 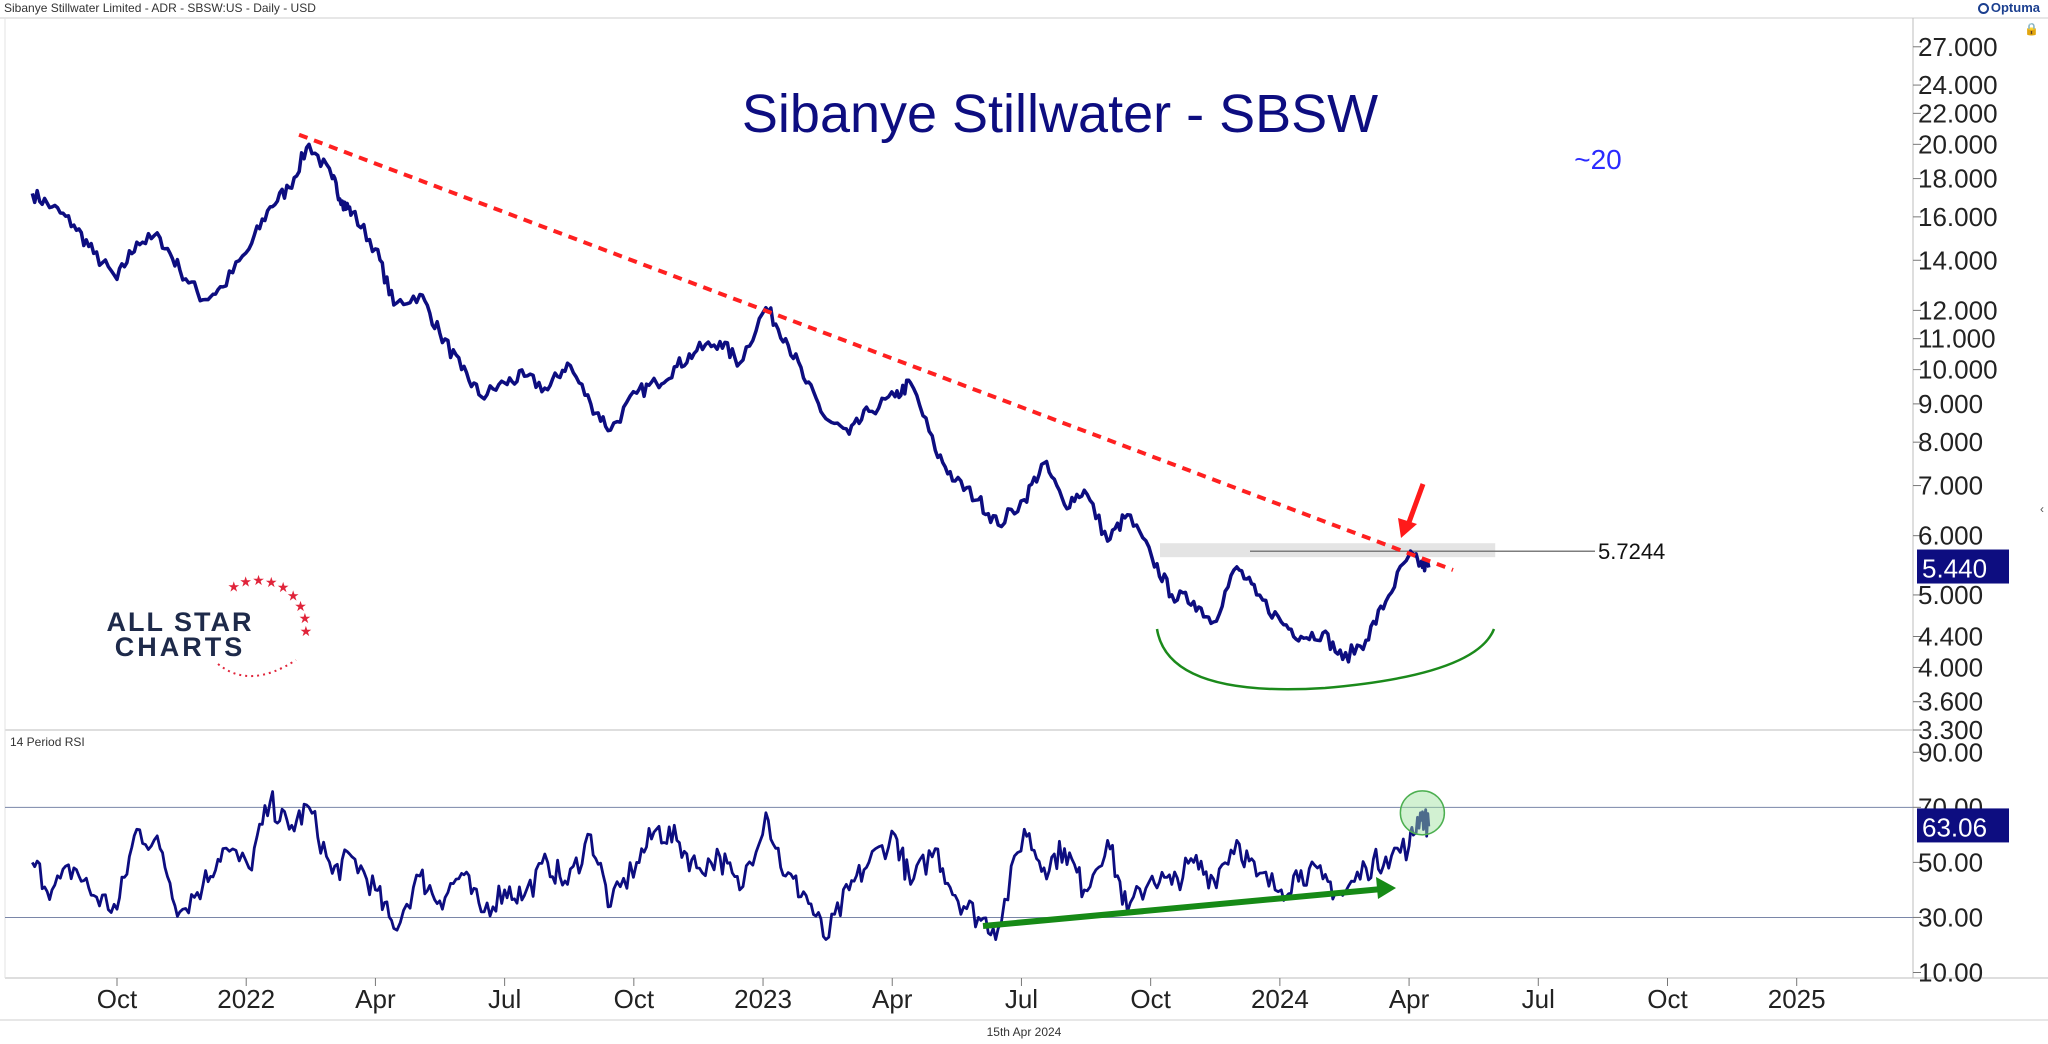 What do you see at coordinates (257, 668) in the screenshot?
I see `logo-dotted-arc` at bounding box center [257, 668].